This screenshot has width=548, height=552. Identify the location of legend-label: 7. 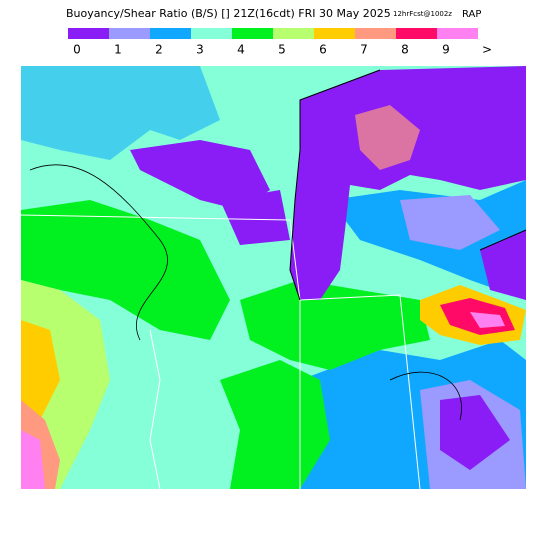
(364, 50).